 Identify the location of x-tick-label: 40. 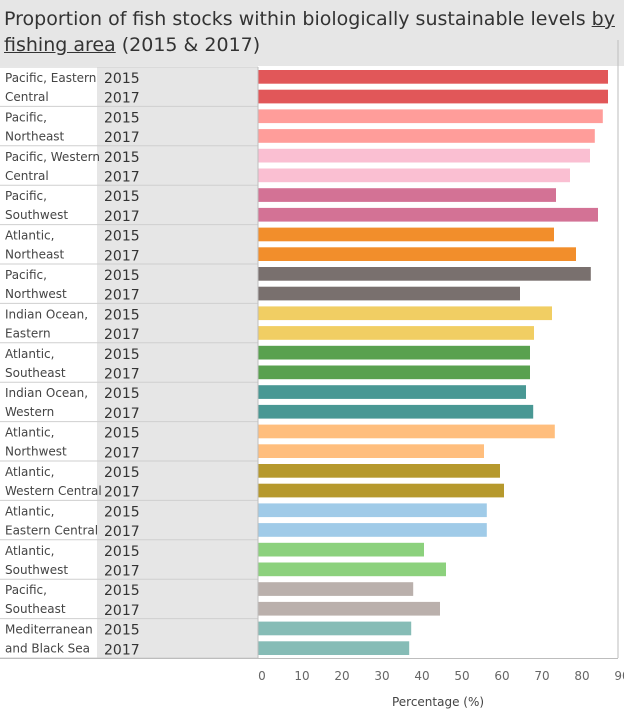
(421, 676).